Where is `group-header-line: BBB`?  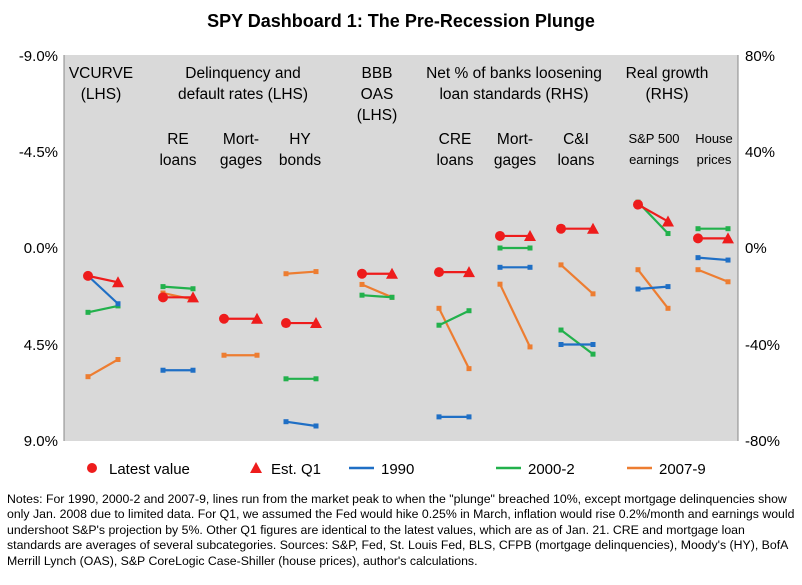
group-header-line: BBB is located at coordinates (376, 73).